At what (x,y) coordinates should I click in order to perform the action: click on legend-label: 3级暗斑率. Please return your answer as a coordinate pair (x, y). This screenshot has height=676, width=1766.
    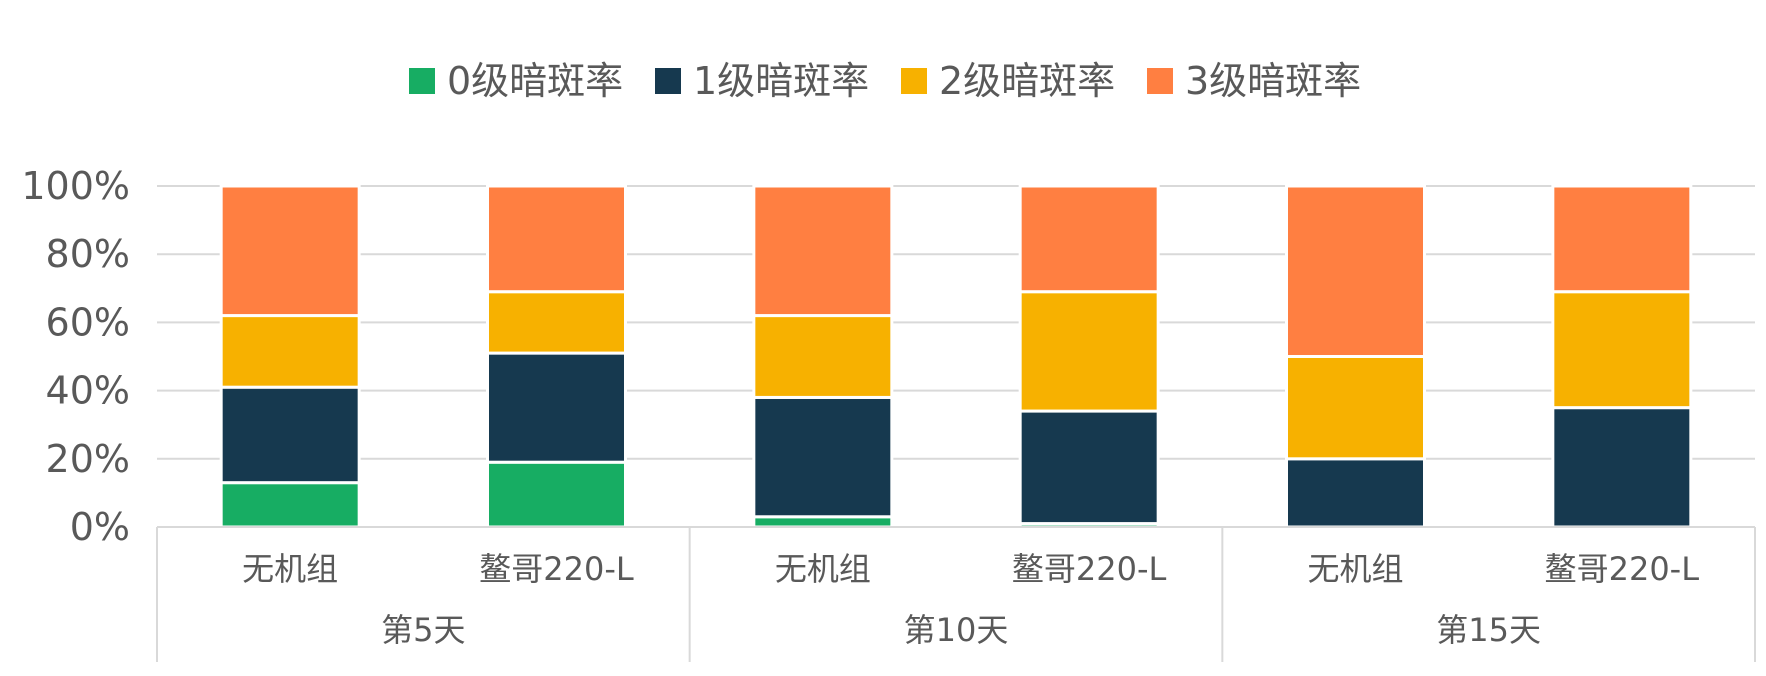
    Looking at the image, I should click on (1273, 81).